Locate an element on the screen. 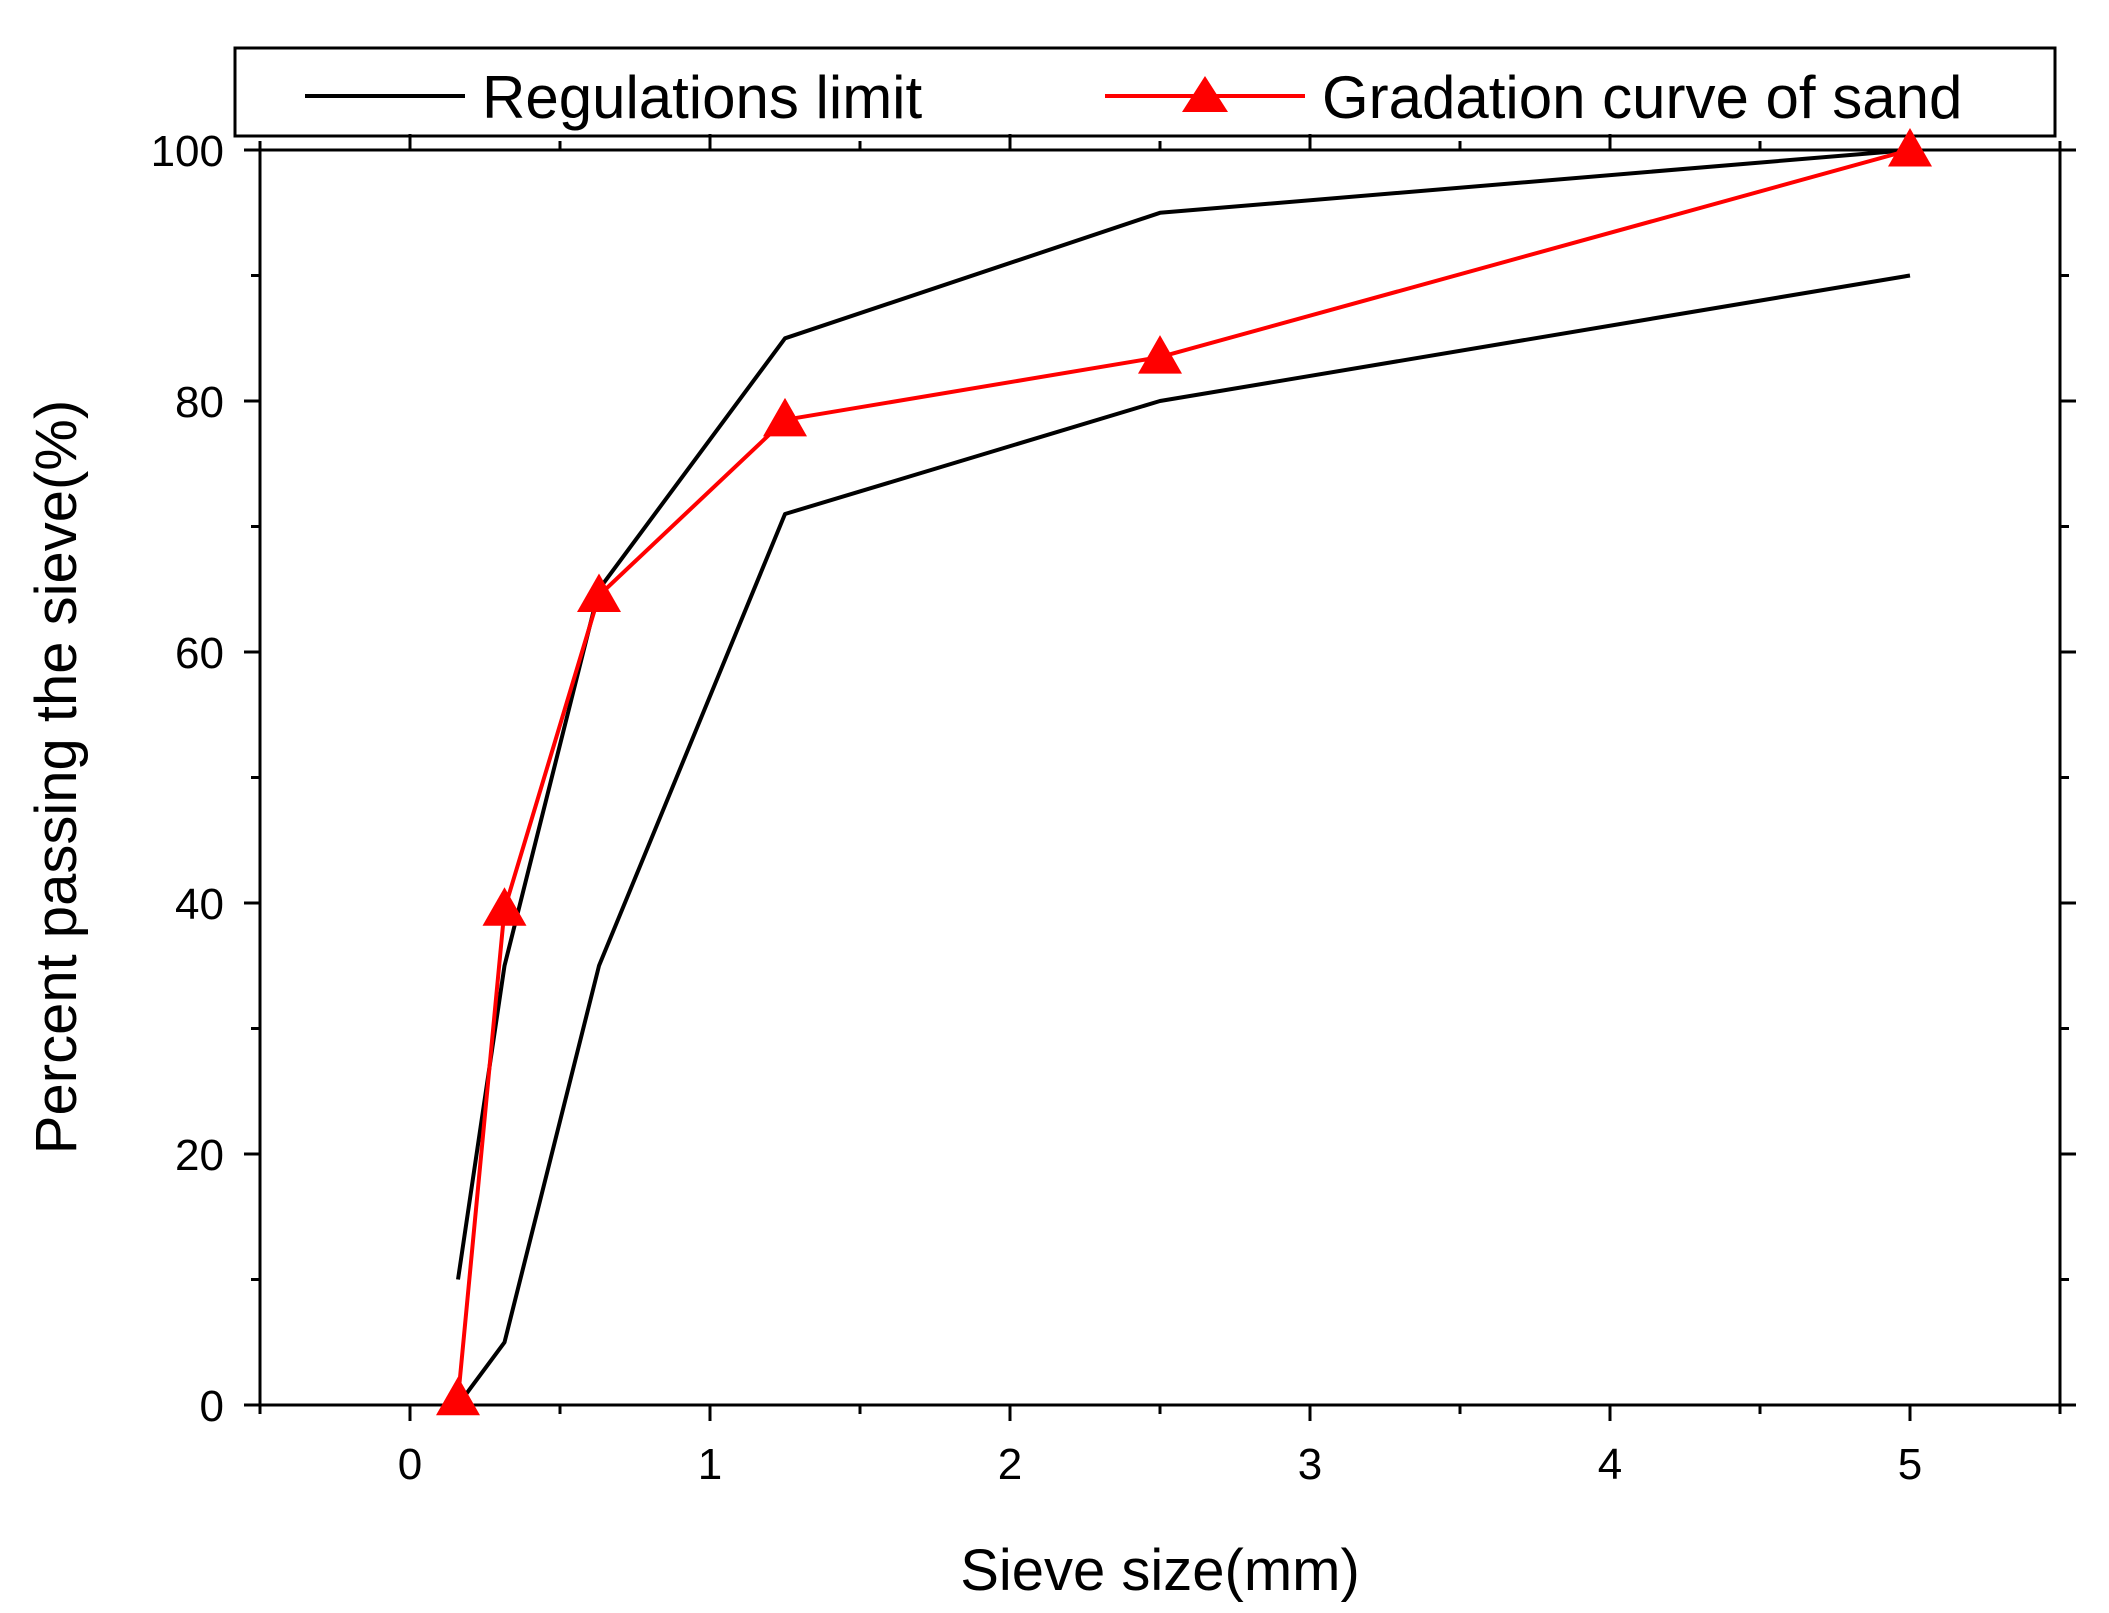  y-axis-title: Percent passing the sieve(%) is located at coordinates (56, 777).